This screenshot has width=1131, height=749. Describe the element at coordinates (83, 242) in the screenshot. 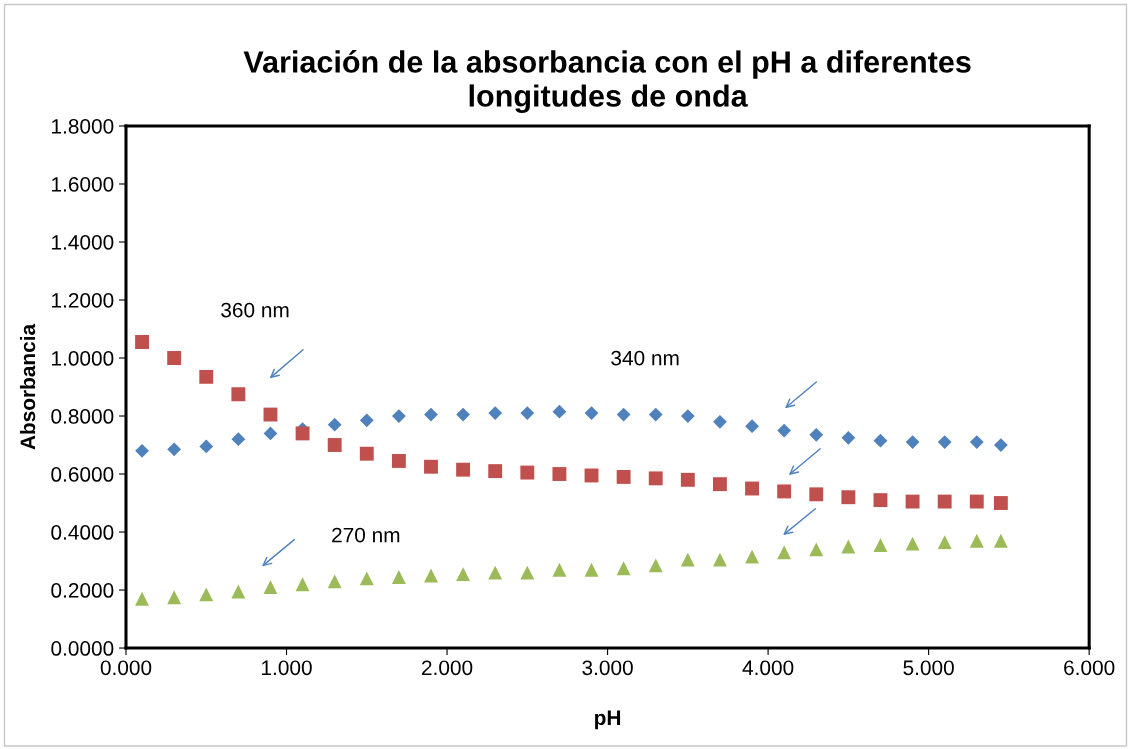

I see `y-tick-label: 1.4000` at that location.